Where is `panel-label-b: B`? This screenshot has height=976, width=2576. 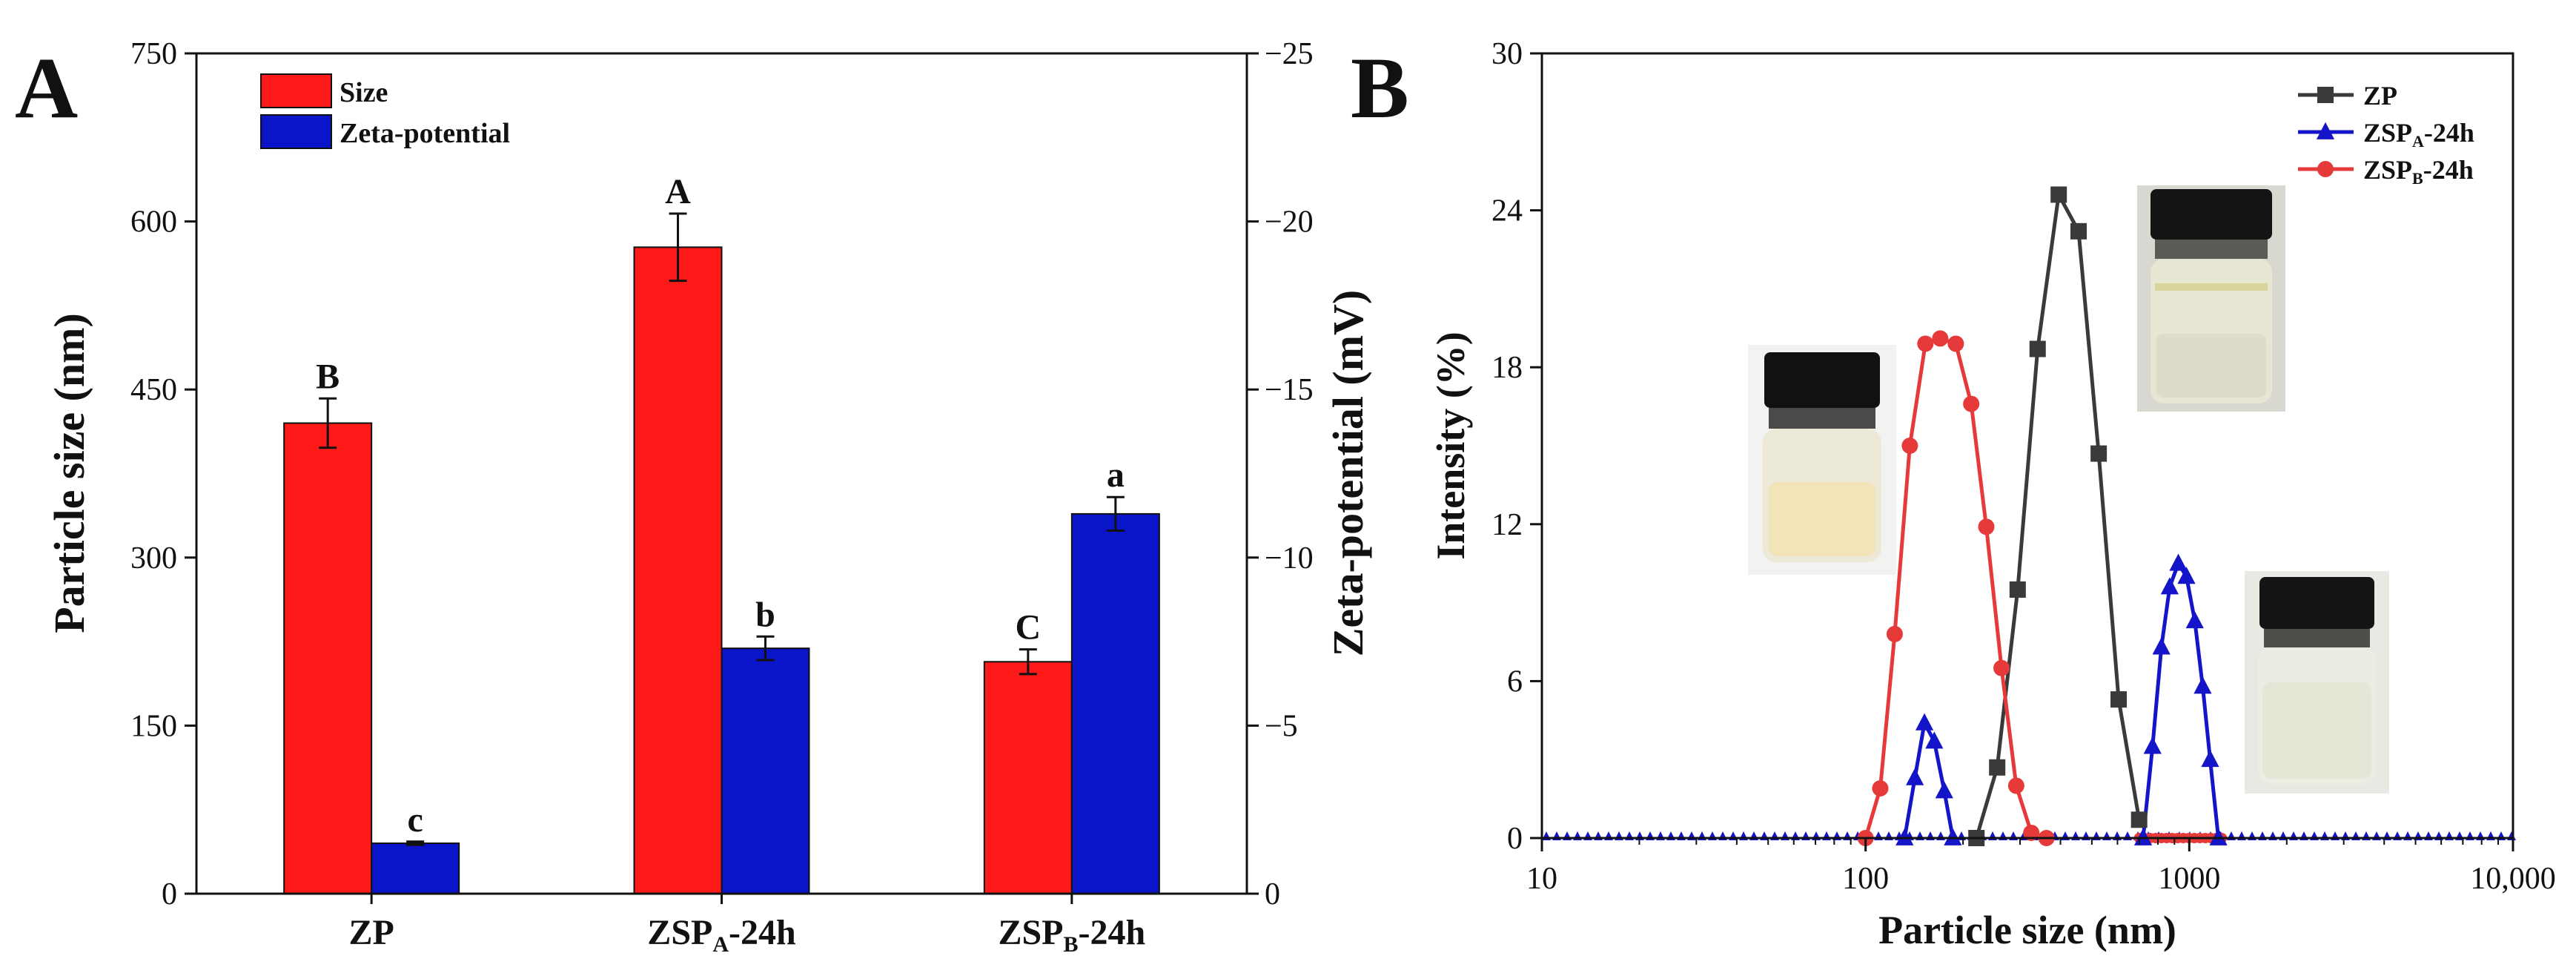 panel-label-b: B is located at coordinates (1380, 87).